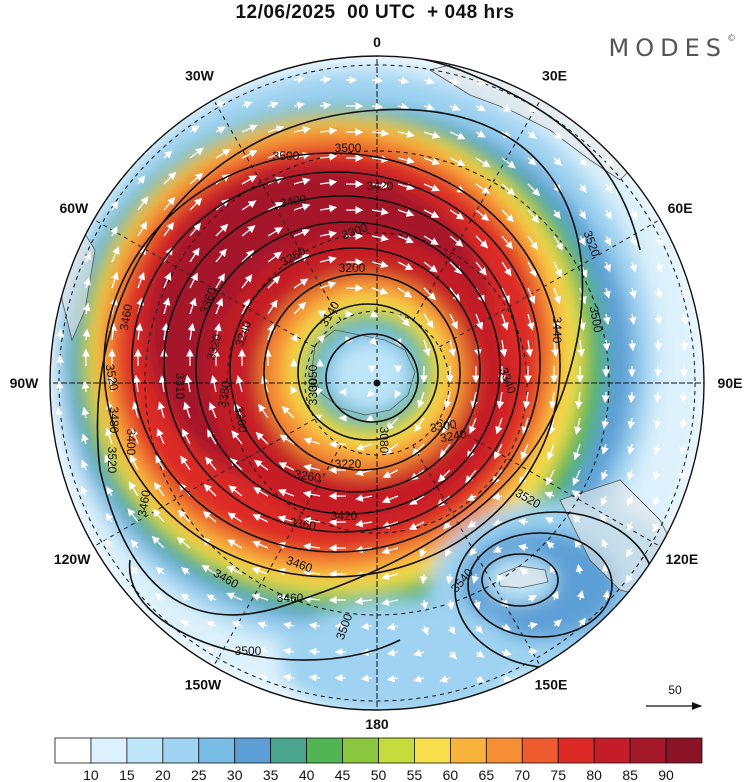 This screenshot has height=782, width=750. Describe the element at coordinates (203, 684) in the screenshot. I see `longitude-label: 150W` at that location.